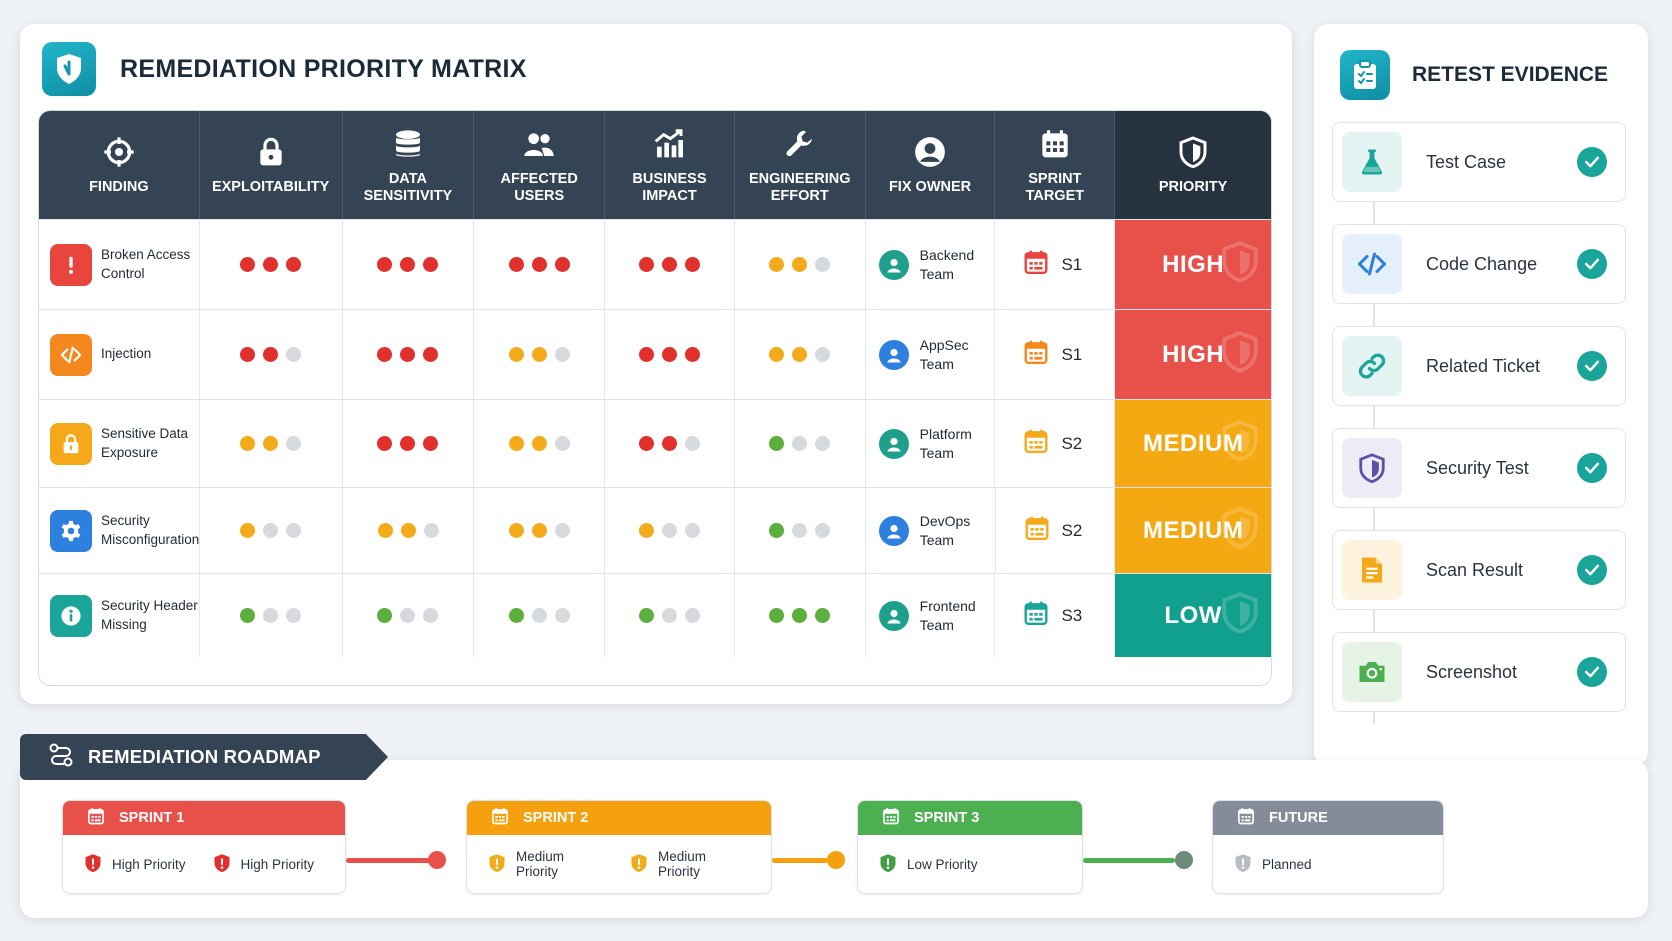 This screenshot has width=1672, height=941. I want to click on column-header-label: SENSITIVITY, so click(408, 196).